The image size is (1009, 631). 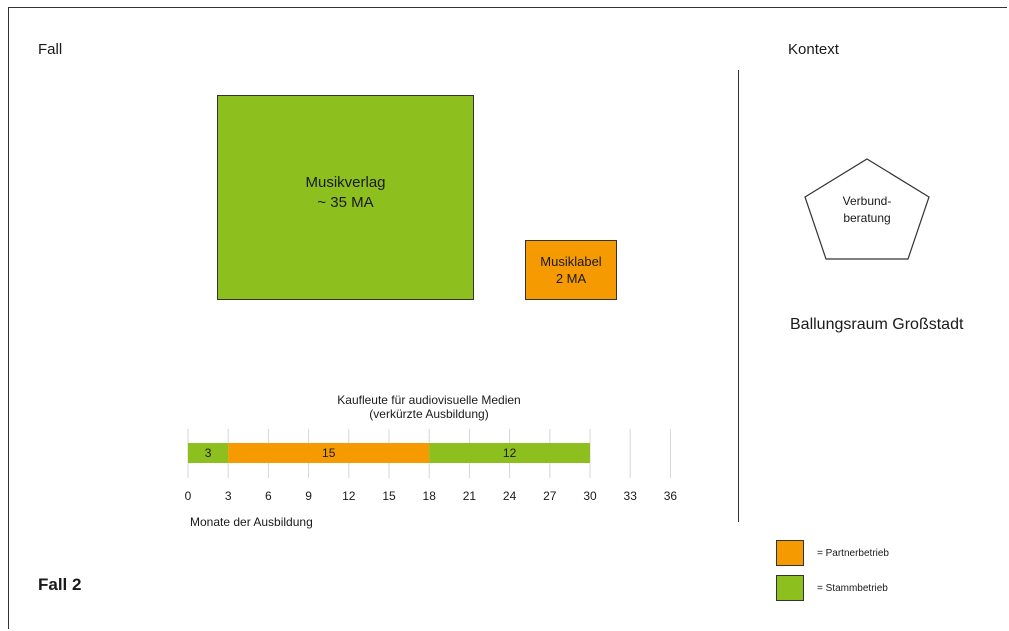 I want to click on x-tick-label: 6, so click(x=268, y=496).